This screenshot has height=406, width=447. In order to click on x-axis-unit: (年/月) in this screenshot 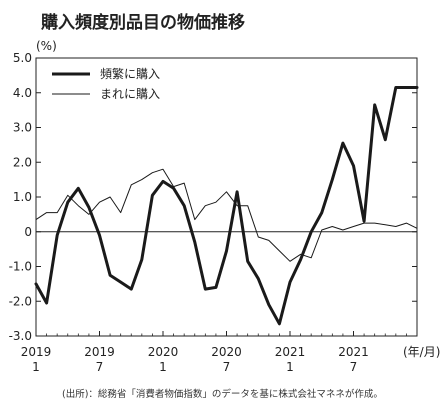, I will do `click(421, 352)`.